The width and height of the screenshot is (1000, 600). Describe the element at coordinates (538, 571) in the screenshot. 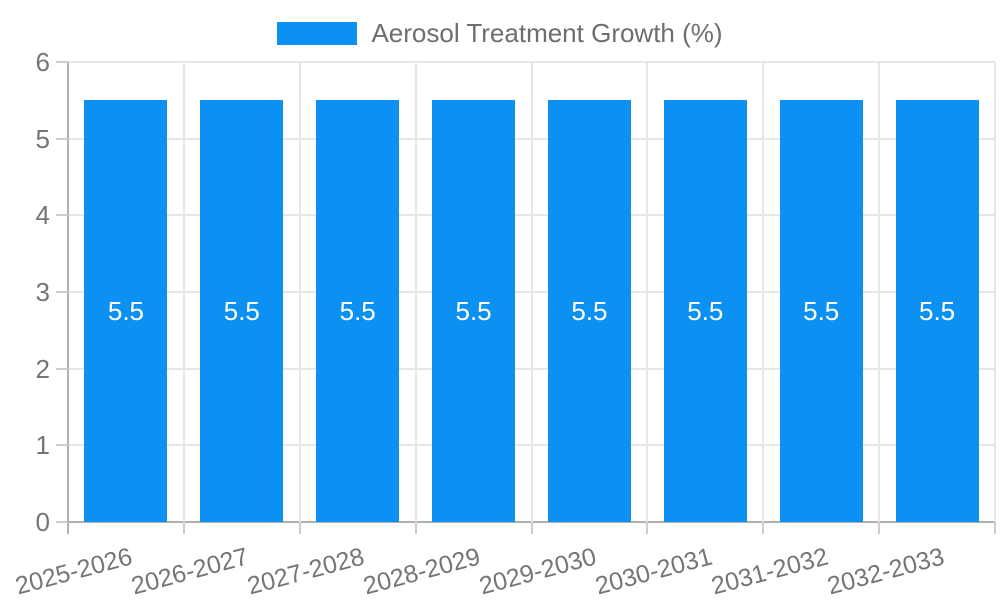

I see `x-axis-tick-label: 2029-2030` at that location.